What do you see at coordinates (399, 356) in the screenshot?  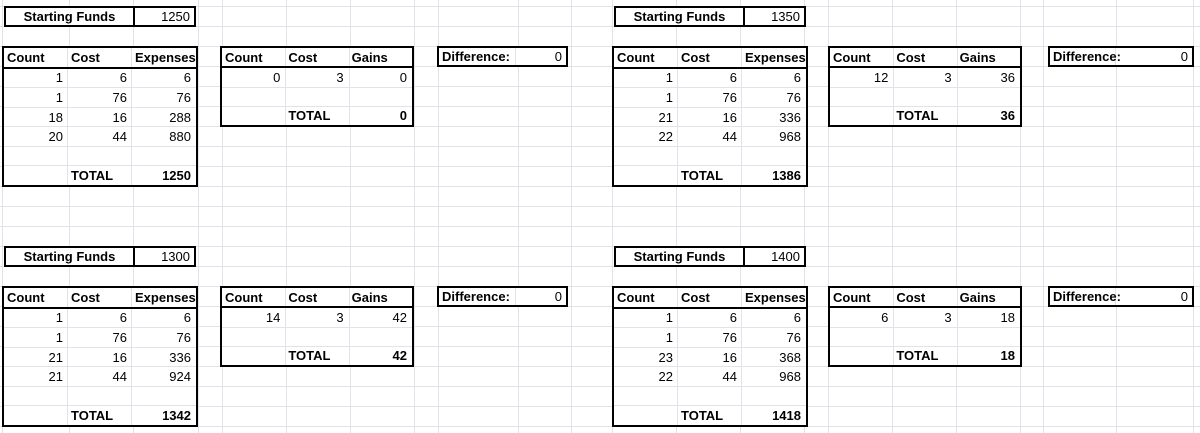 I see `total-value-cell: 42` at bounding box center [399, 356].